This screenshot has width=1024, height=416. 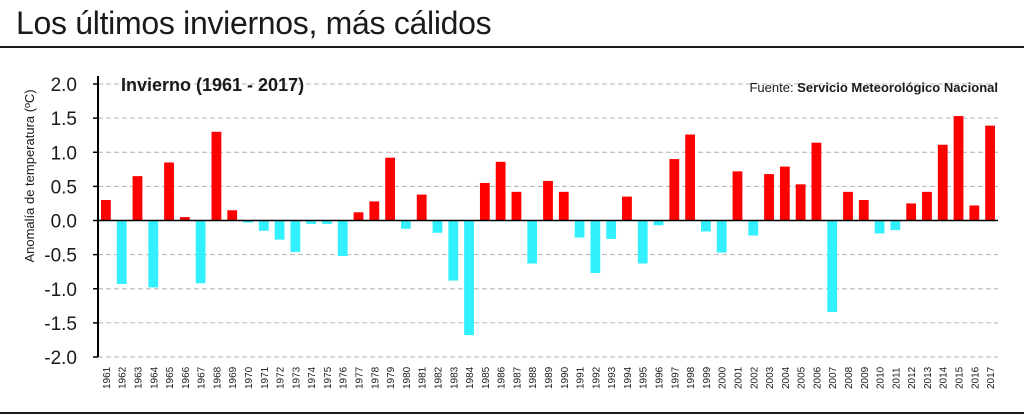 I want to click on header: Los últimos inviernos, más cálidos, so click(x=512, y=24).